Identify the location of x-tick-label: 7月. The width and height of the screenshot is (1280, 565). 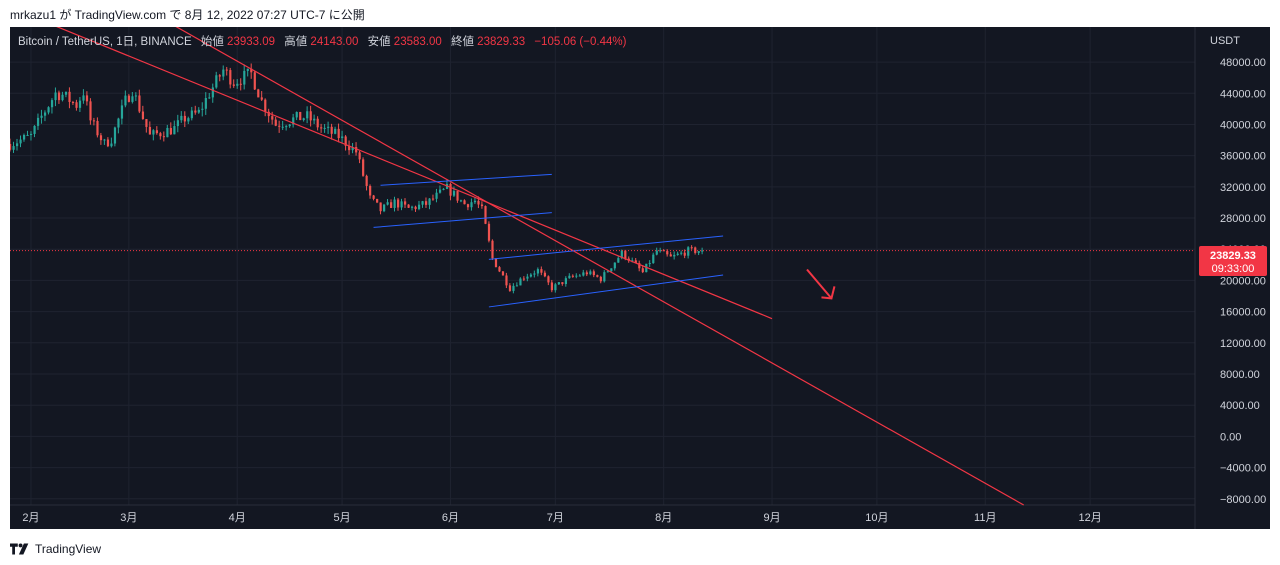
(555, 518).